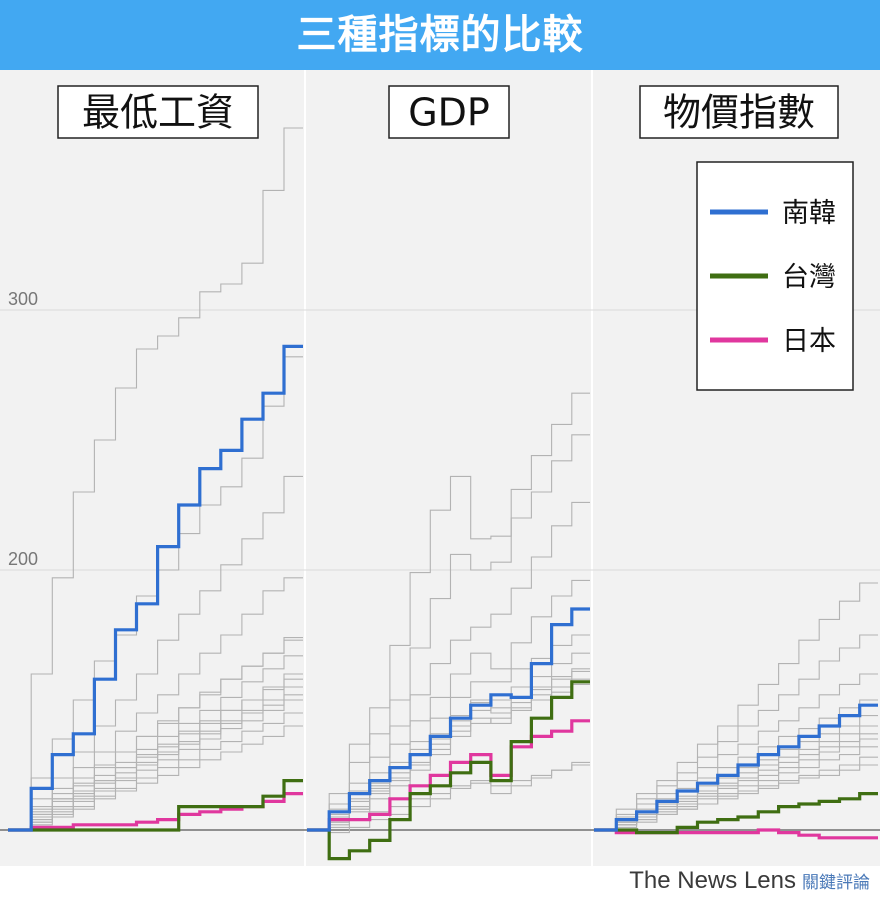 Image resolution: width=880 pixels, height=900 pixels. Describe the element at coordinates (23, 559) in the screenshot. I see `y-tick-label: 200` at that location.